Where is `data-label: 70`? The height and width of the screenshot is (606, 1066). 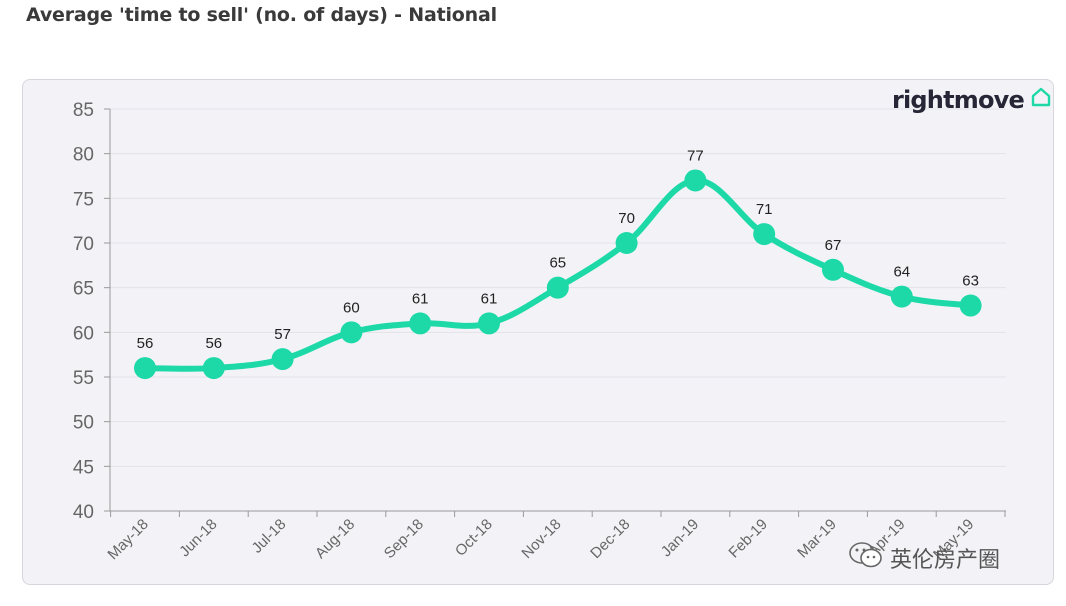
data-label: 70 is located at coordinates (626, 218).